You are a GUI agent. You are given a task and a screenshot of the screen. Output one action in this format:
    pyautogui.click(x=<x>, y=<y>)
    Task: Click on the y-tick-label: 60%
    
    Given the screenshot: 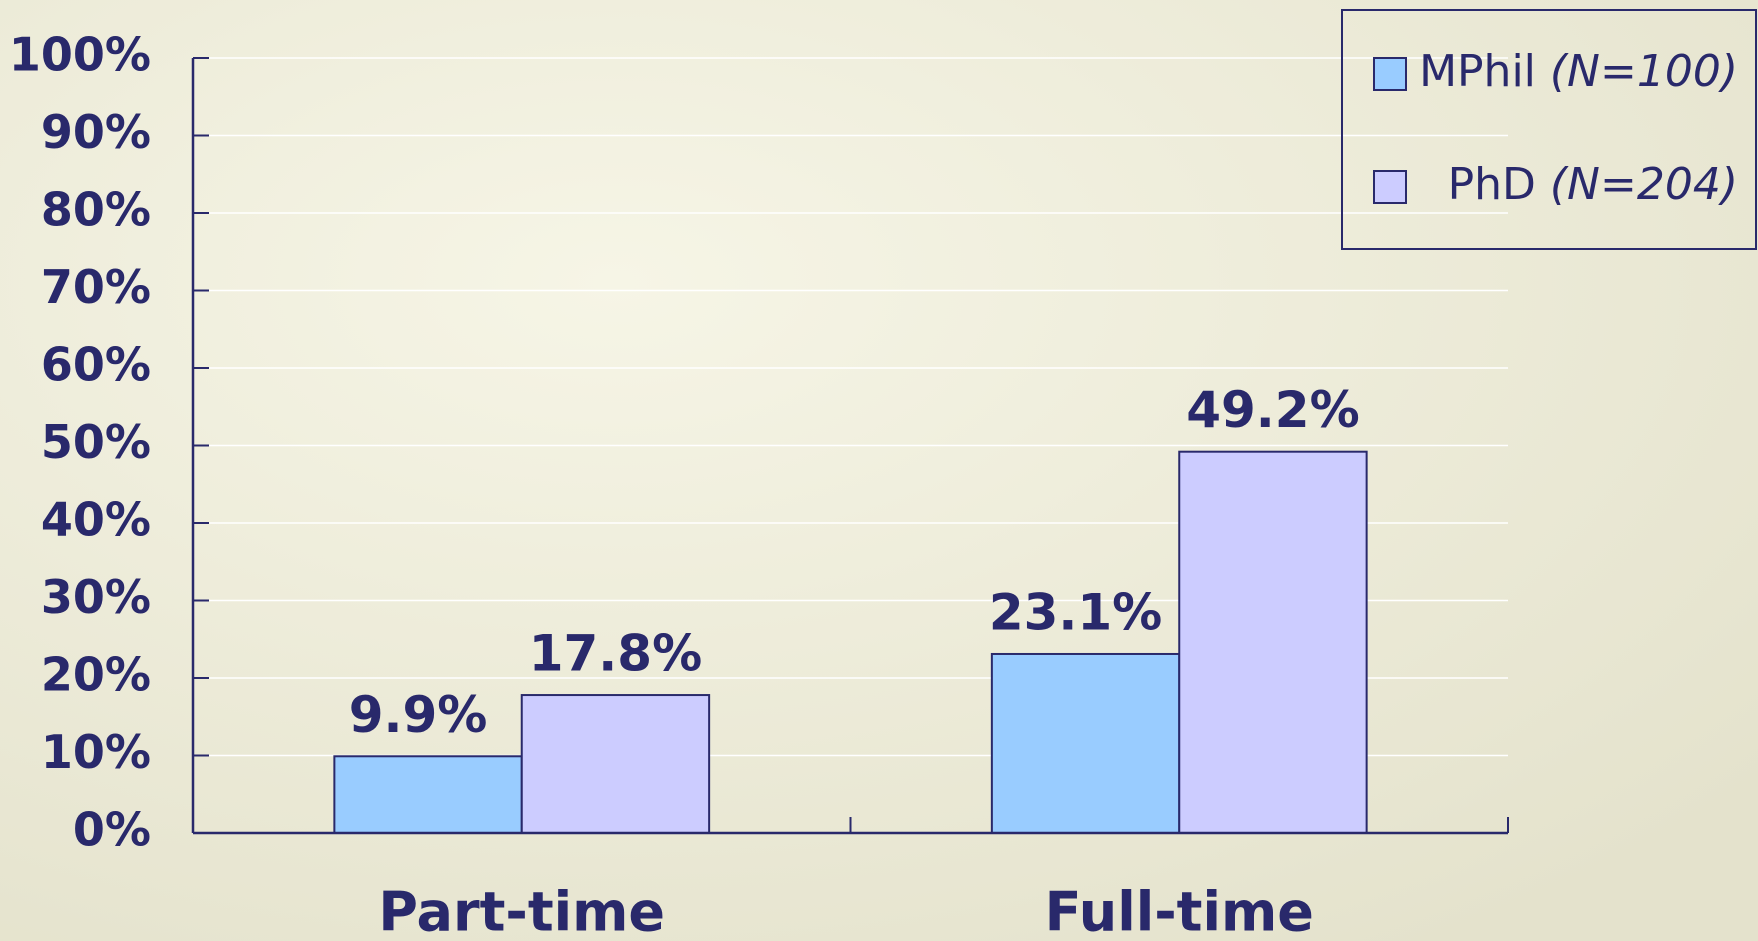 What is the action you would take?
    pyautogui.click(x=96, y=365)
    